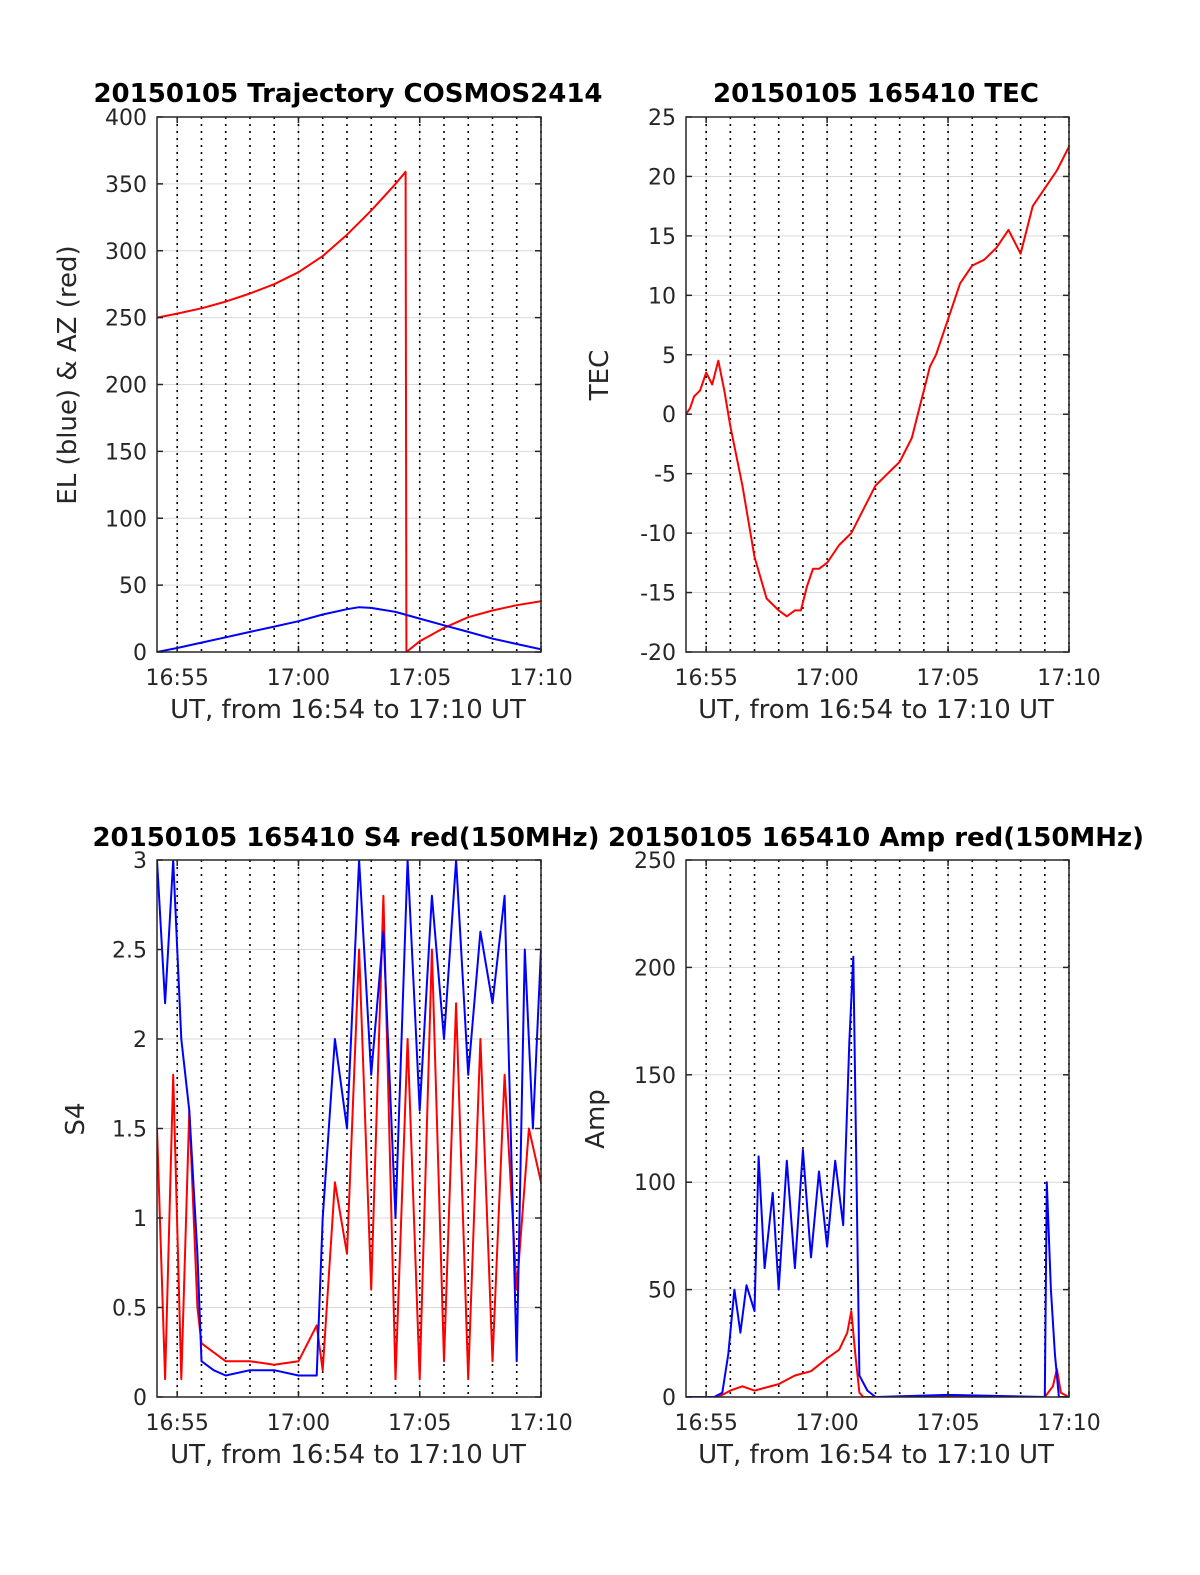  What do you see at coordinates (126, 118) in the screenshot?
I see `y-tick-label: 400` at bounding box center [126, 118].